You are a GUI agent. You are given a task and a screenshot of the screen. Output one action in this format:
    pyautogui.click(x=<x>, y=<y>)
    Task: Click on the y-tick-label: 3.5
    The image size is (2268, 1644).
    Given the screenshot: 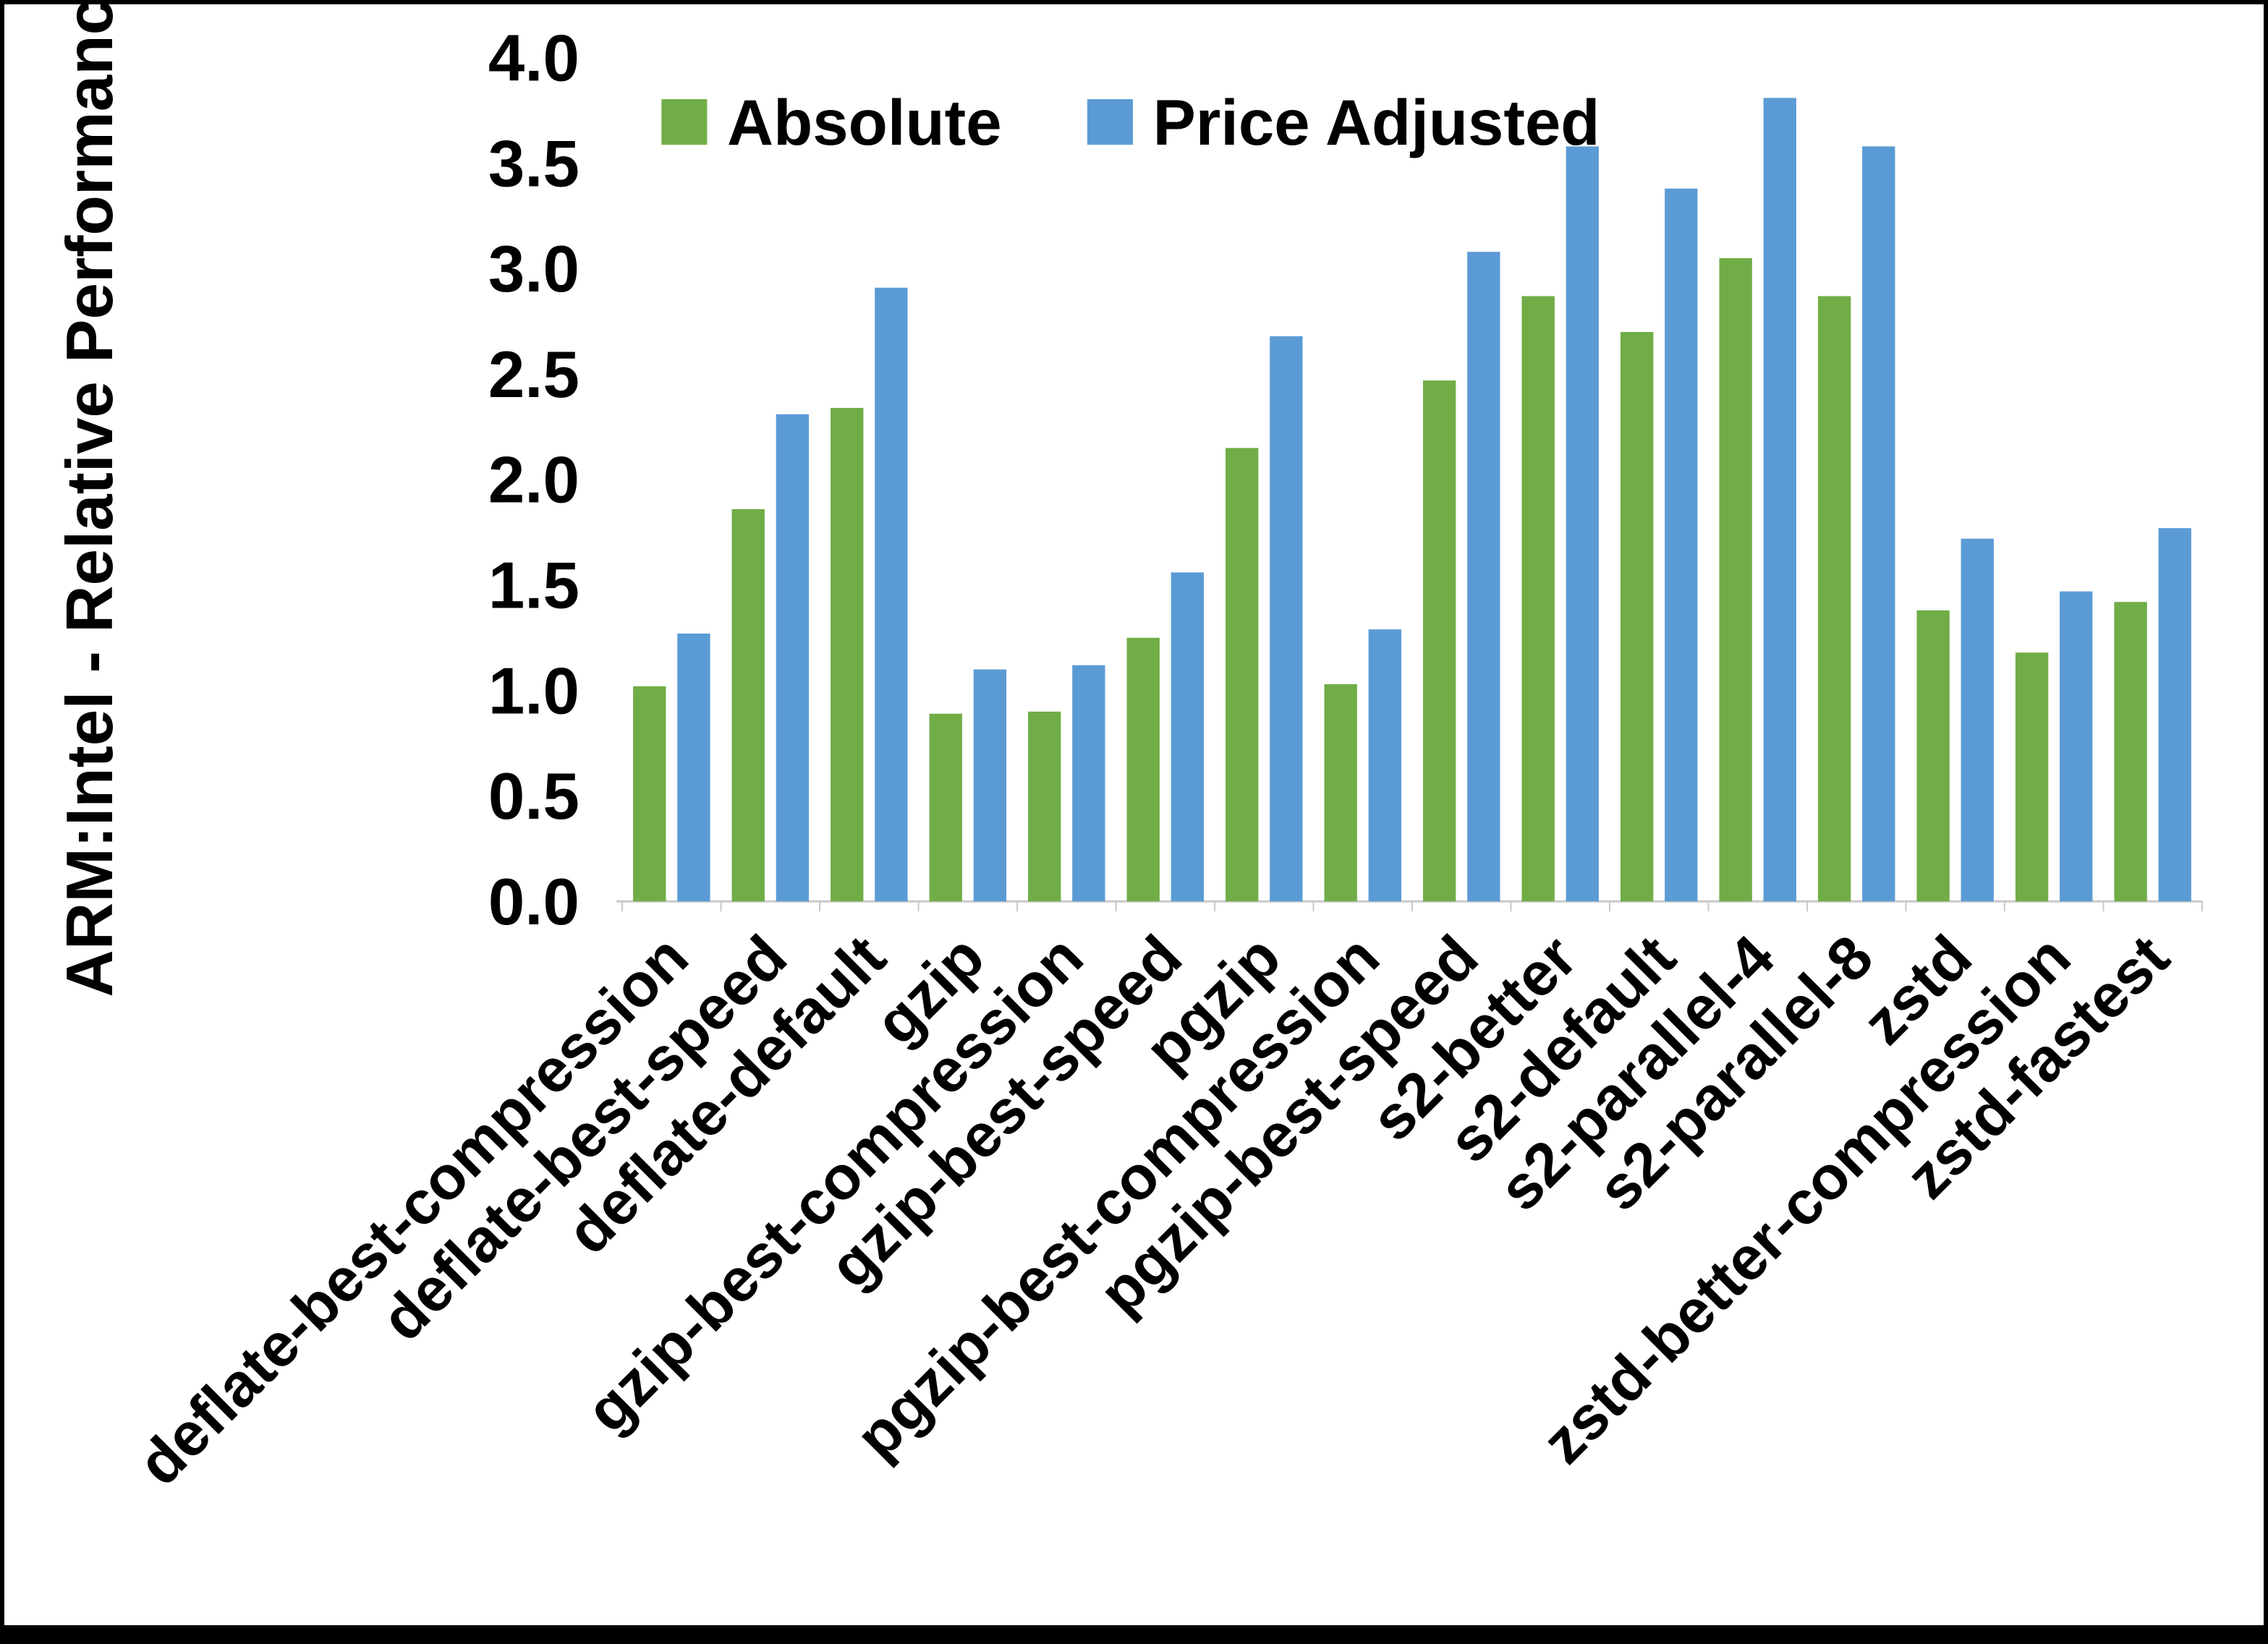 What is the action you would take?
    pyautogui.click(x=533, y=163)
    